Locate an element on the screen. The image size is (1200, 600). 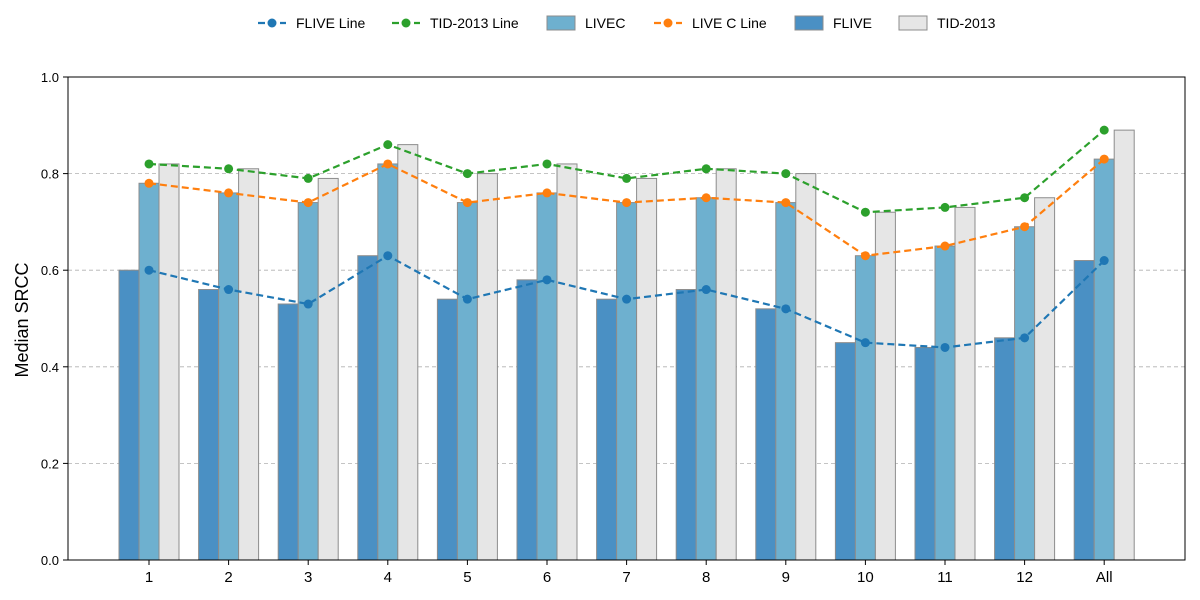
legend-item-live-c-line: LIVE C Line is located at coordinates (710, 23).